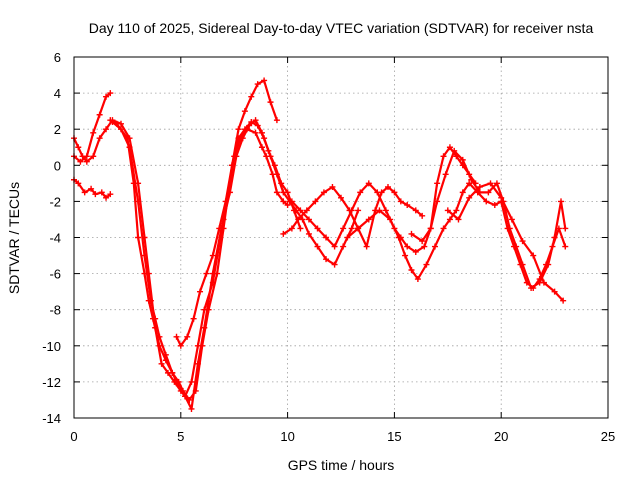 The image size is (640, 480). Describe the element at coordinates (608, 436) in the screenshot. I see `x-tick-label: 25` at that location.